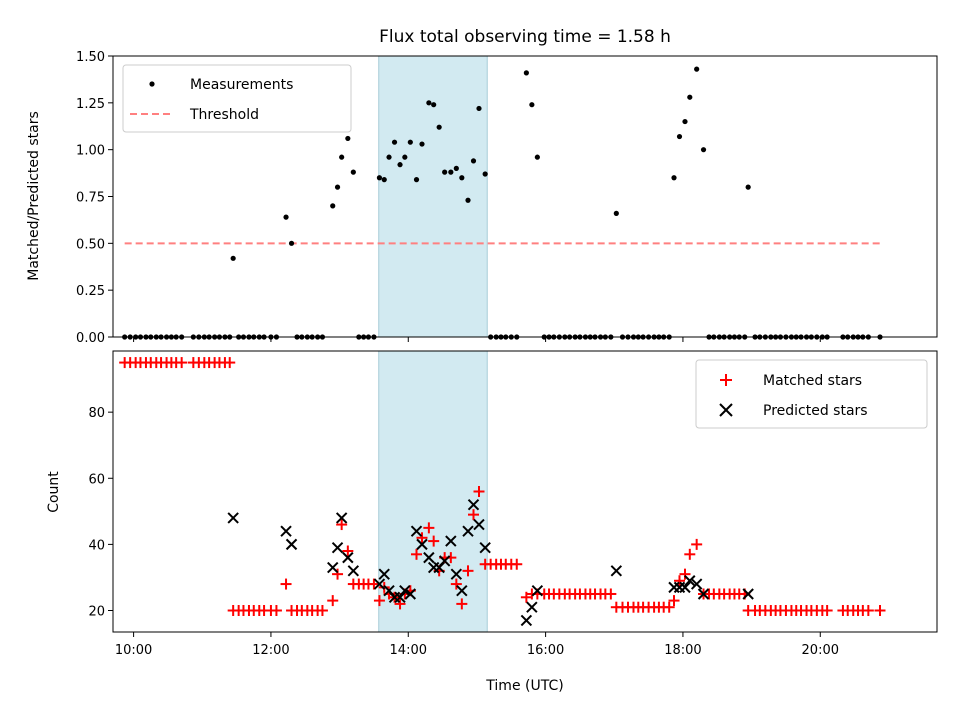 The height and width of the screenshot is (720, 960). What do you see at coordinates (726, 380) in the screenshot?
I see `legend-marker-matched` at bounding box center [726, 380].